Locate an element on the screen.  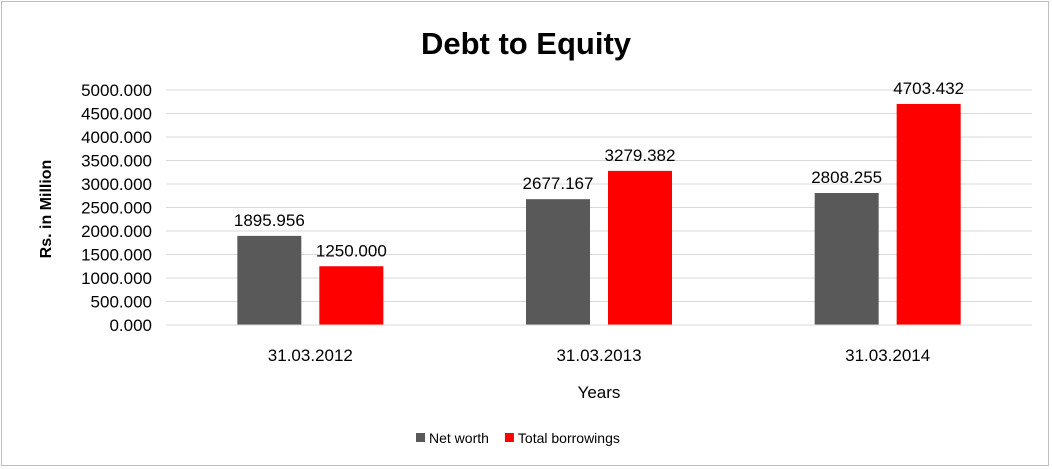
data-label: 2808.255 is located at coordinates (846, 177).